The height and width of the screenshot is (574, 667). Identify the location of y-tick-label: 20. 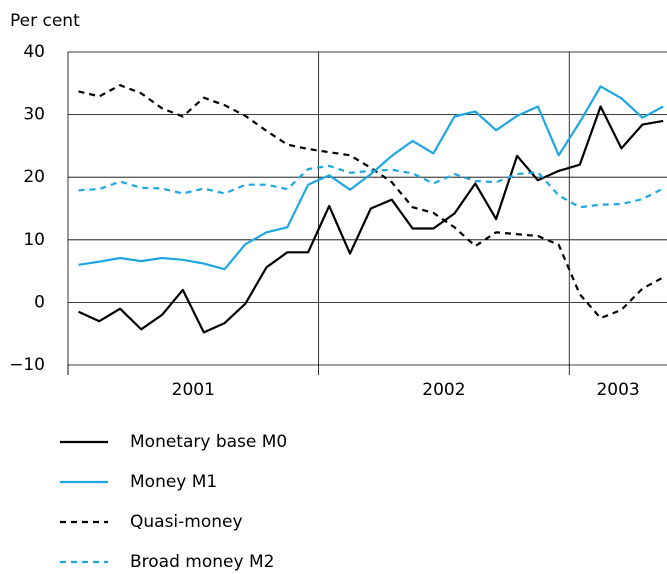
(34, 177).